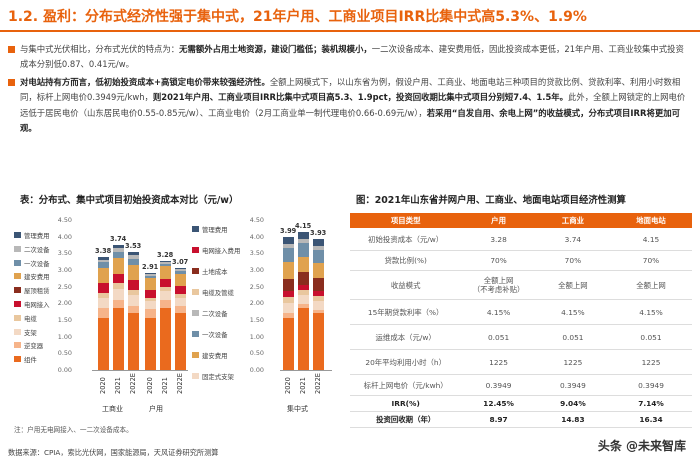 The width and height of the screenshot is (700, 467). Describe the element at coordinates (573, 285) in the screenshot. I see `table-cell: 全额上网` at that location.